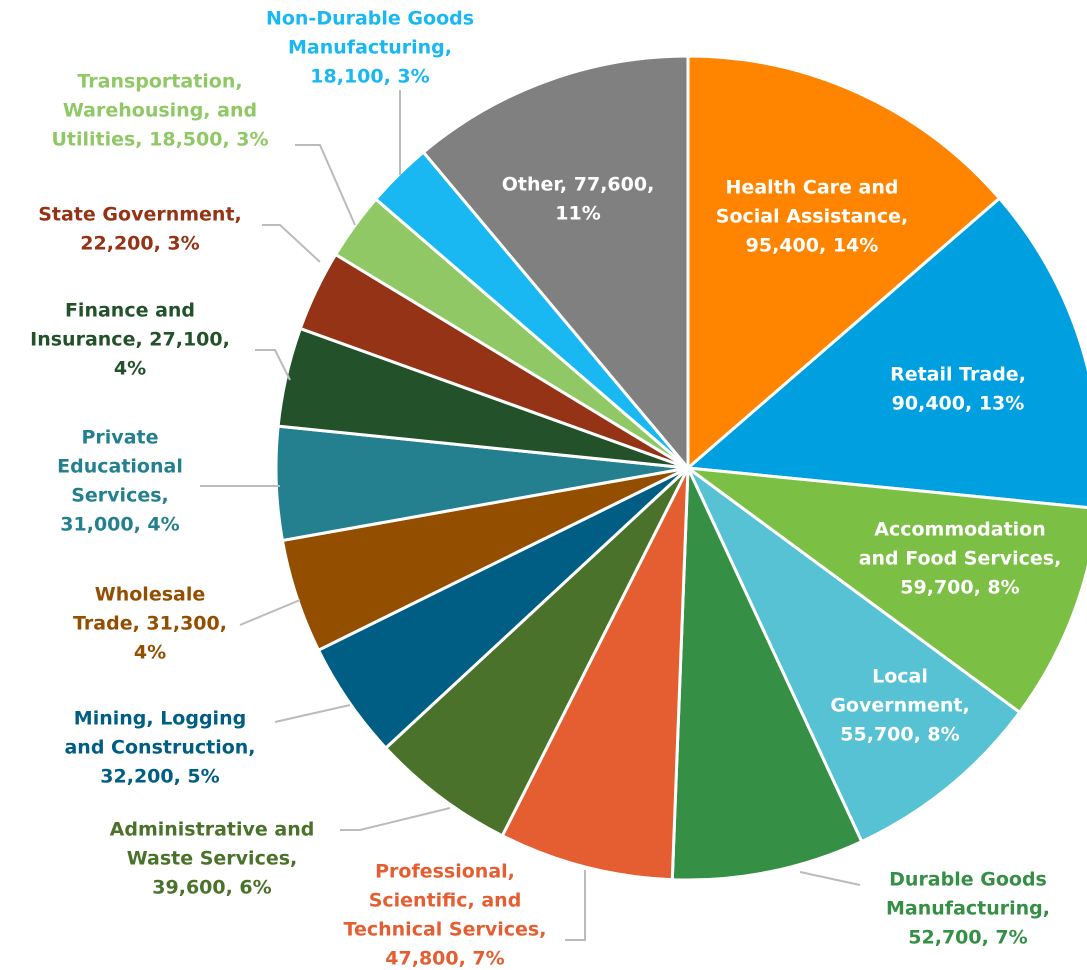 Image resolution: width=1087 pixels, height=970 pixels. What do you see at coordinates (130, 340) in the screenshot?
I see `slice-label: Insurance, 27,100,` at bounding box center [130, 340].